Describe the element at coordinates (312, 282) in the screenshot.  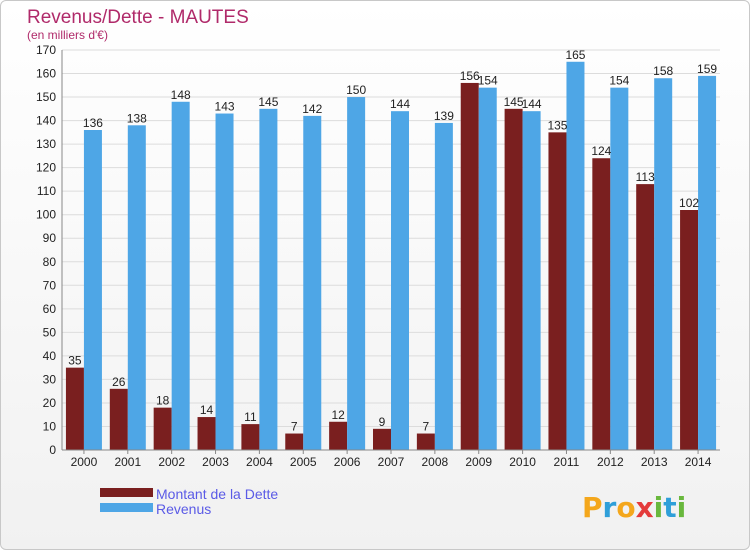
I see `bar-revenue-2005` at that location.